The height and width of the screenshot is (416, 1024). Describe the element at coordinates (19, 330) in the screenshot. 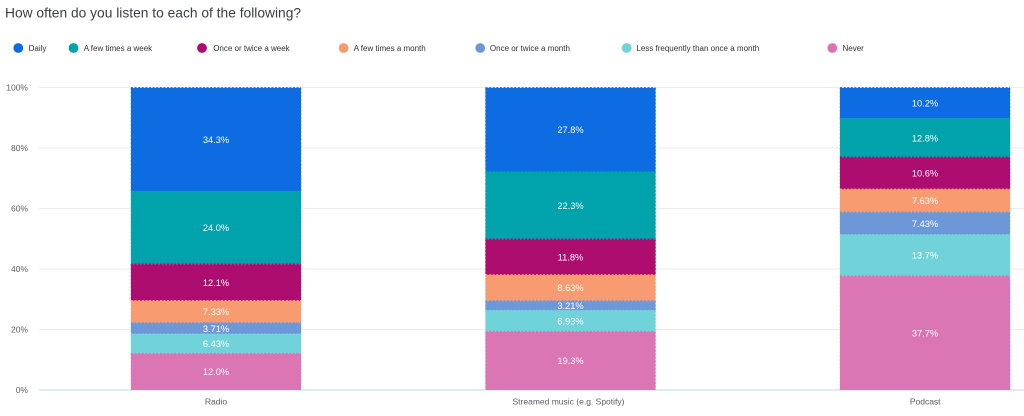

I see `svg-text: 20%` at that location.